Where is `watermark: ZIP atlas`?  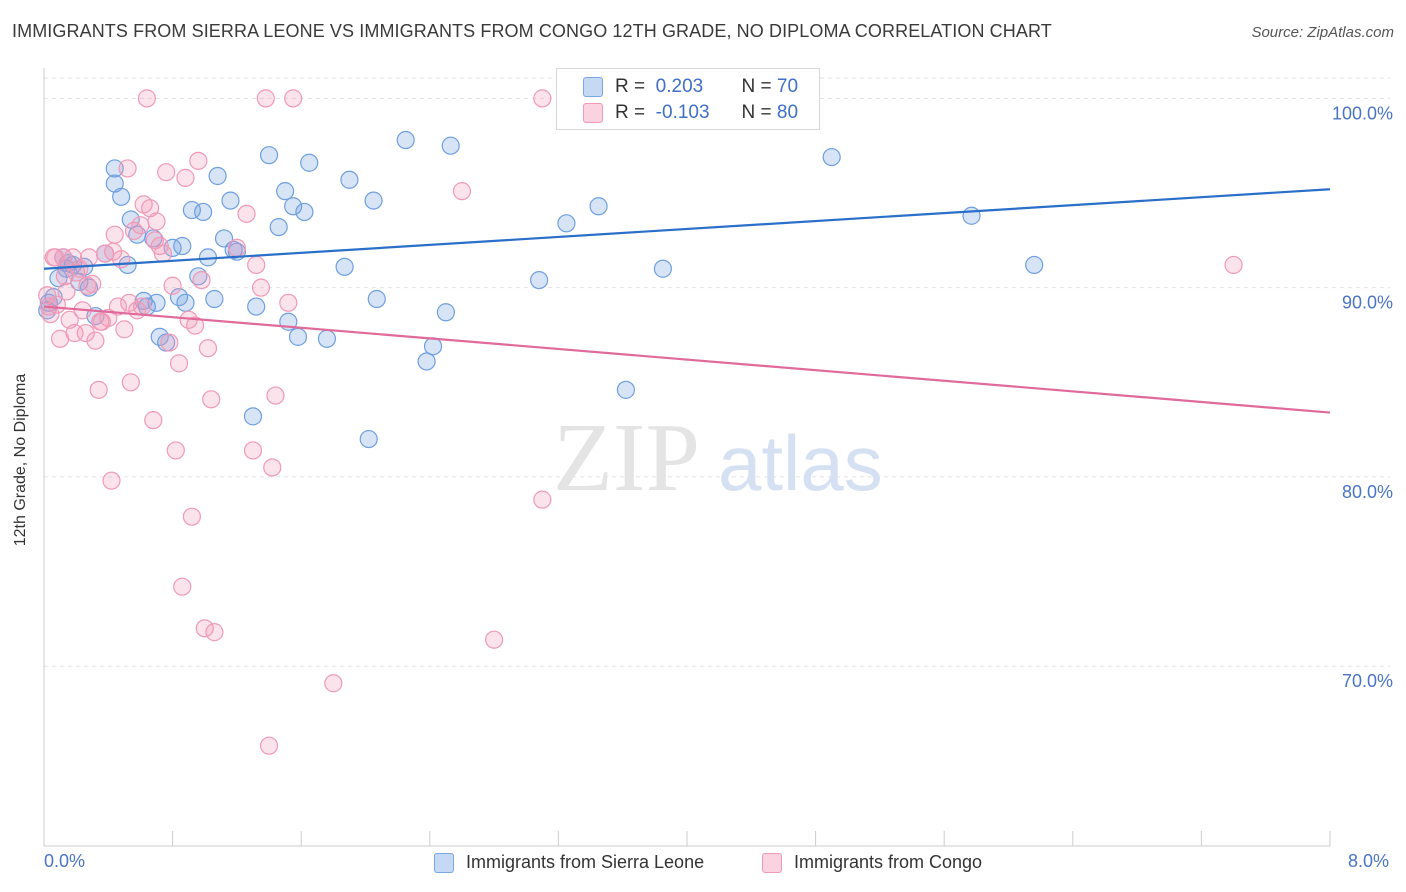
watermark: ZIP atlas is located at coordinates (718, 458).